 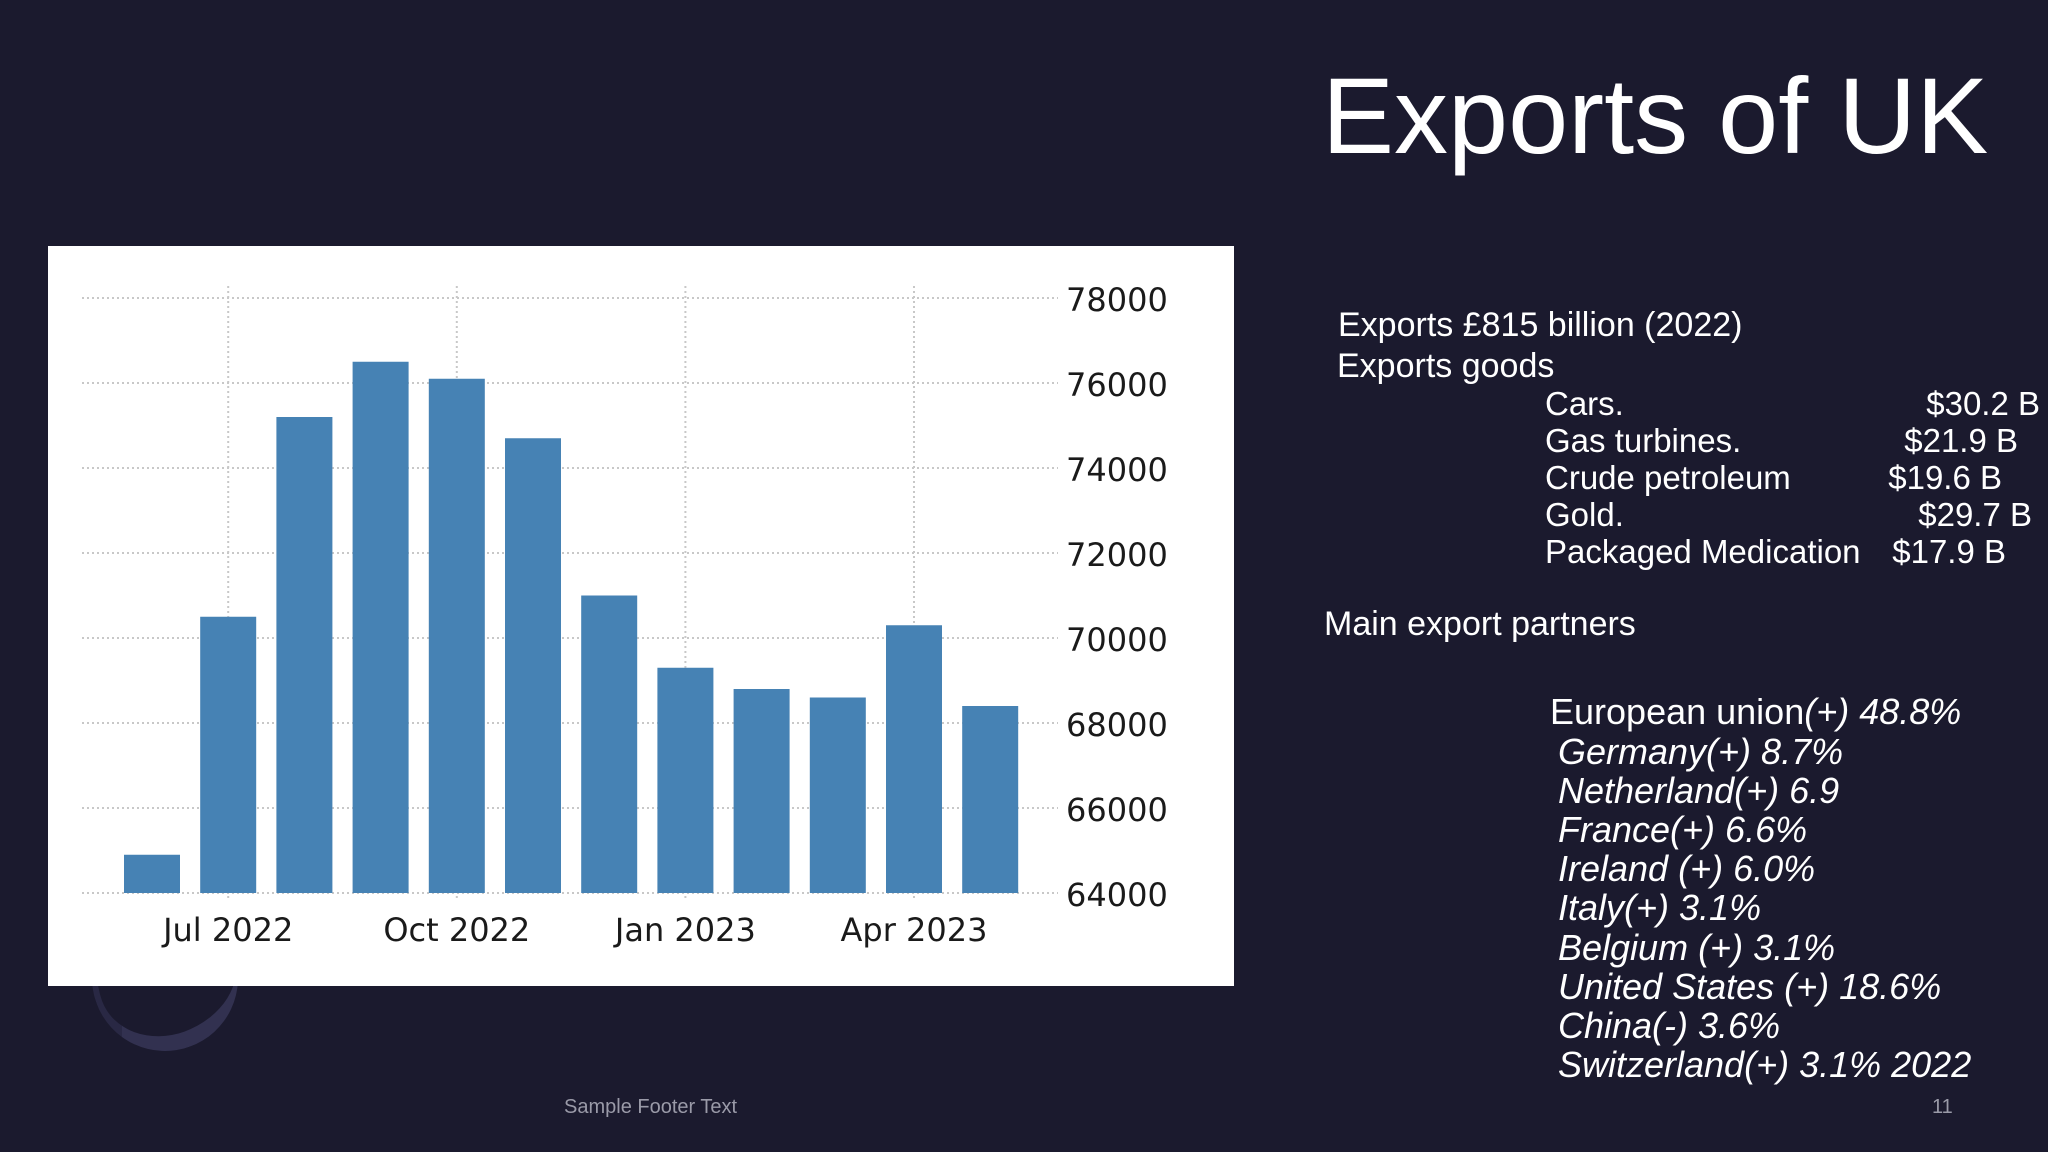 I want to click on goods-value-gas-turbines: $21.9 B, so click(x=1961, y=440).